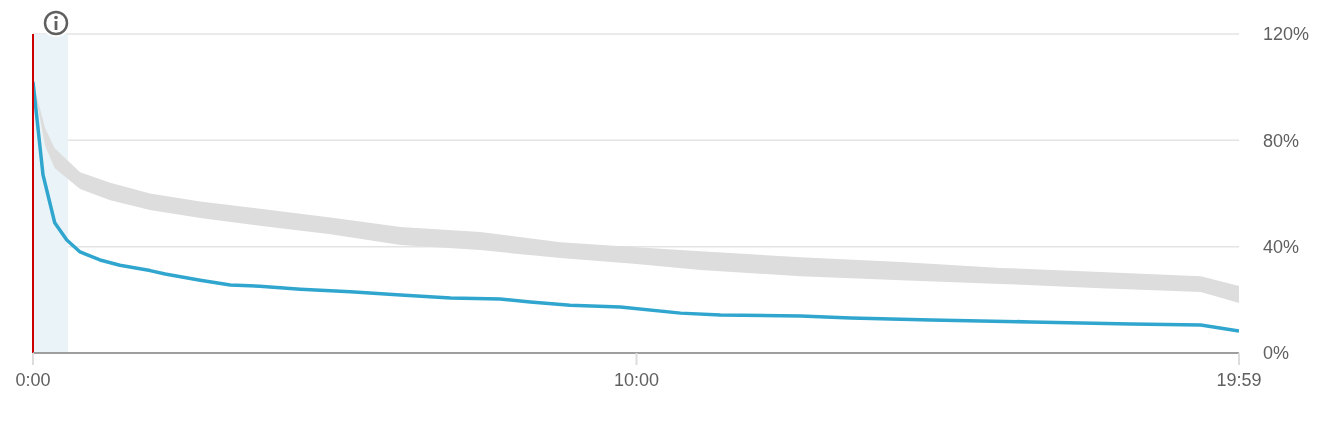 The width and height of the screenshot is (1342, 433). I want to click on y-tick-label: 80%, so click(1281, 140).